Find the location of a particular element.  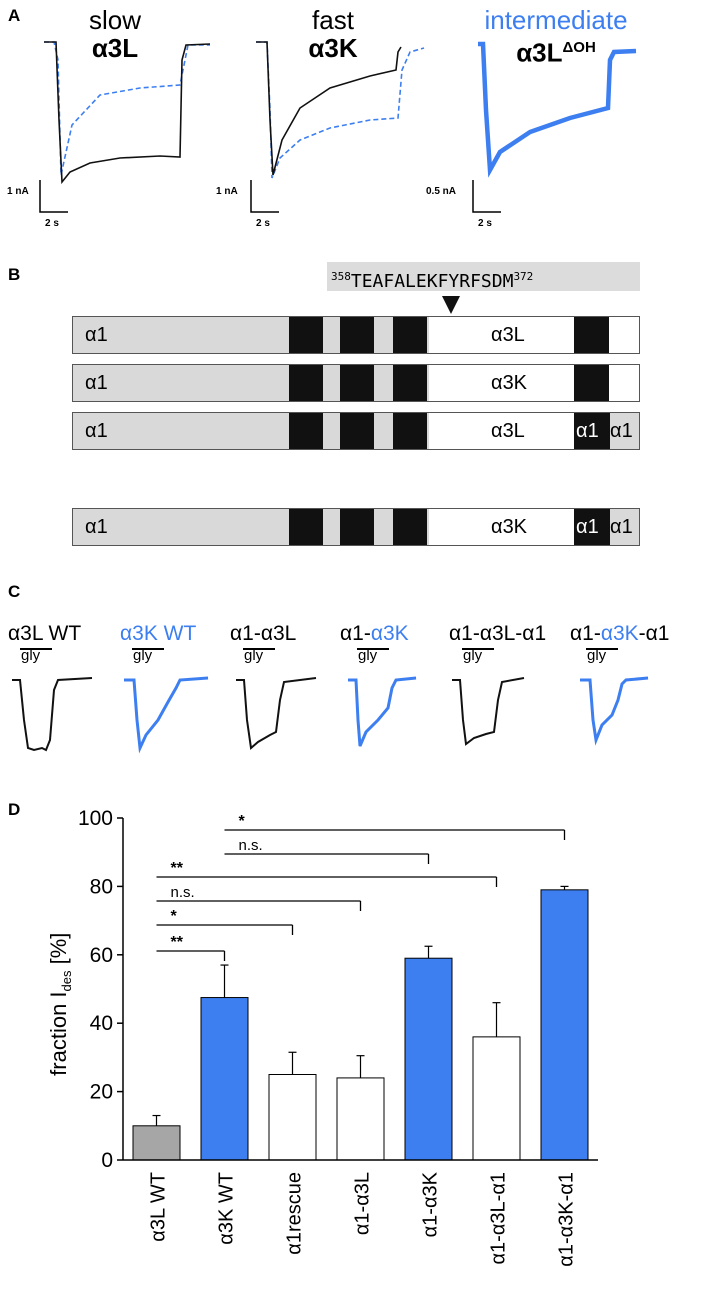

trace-title-bottom: α3K is located at coordinates (333, 48).